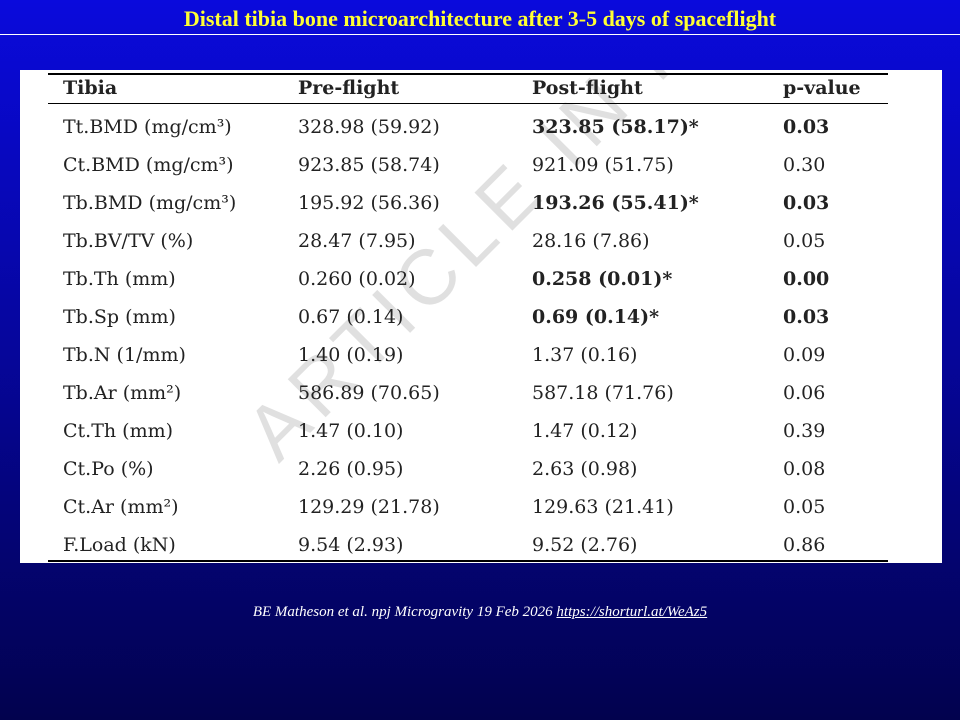  I want to click on table-cell: Tt.BMD (mg/cm³), so click(147, 127).